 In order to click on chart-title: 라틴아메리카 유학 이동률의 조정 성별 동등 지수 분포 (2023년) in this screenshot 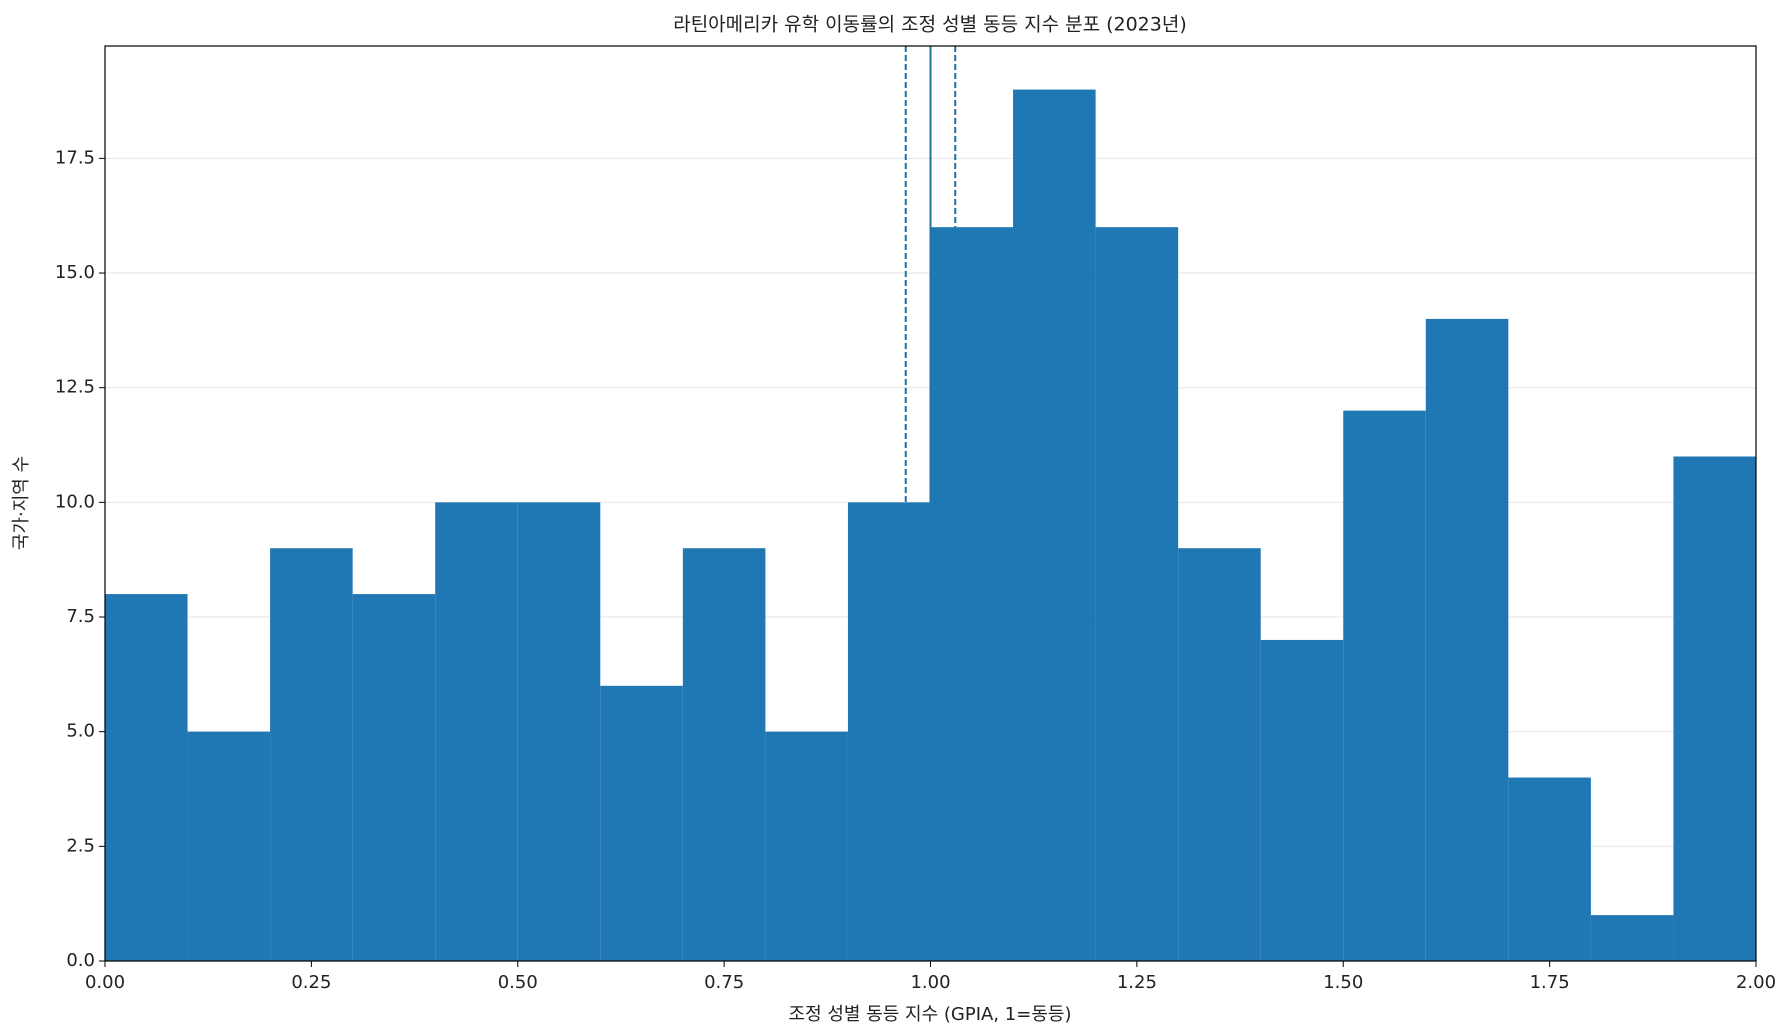, I will do `click(930, 25)`.